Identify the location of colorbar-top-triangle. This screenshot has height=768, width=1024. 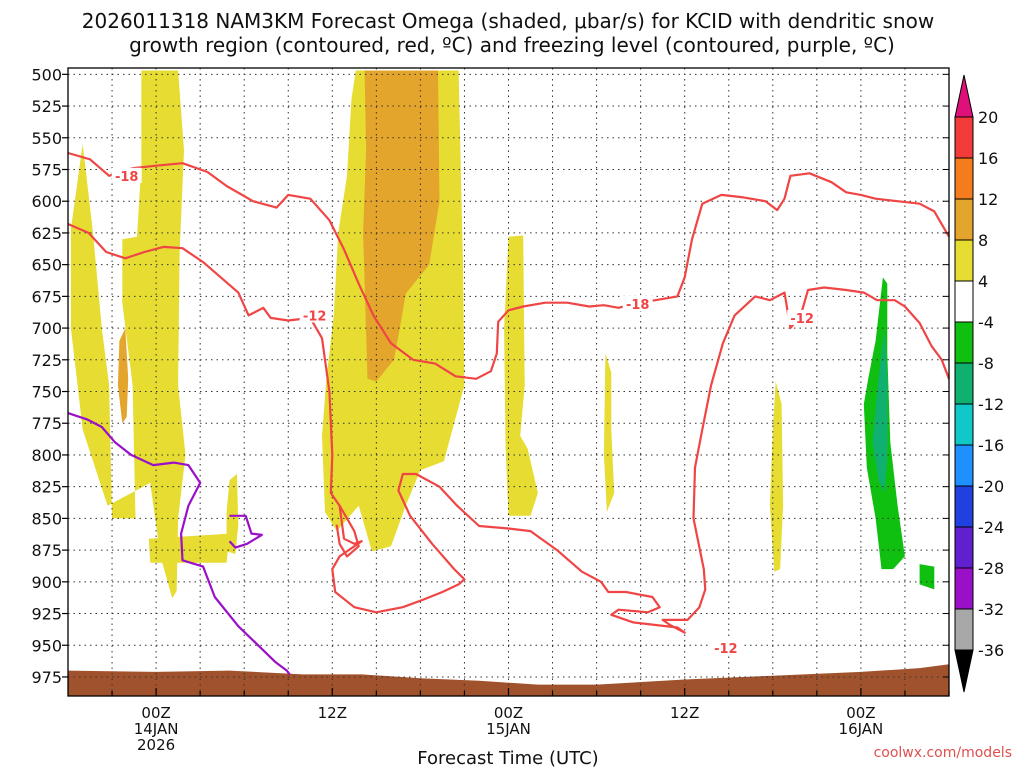
(964, 96).